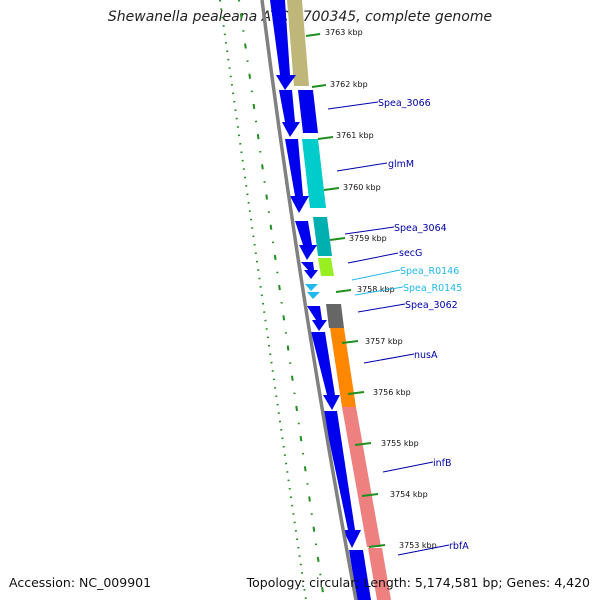  Describe the element at coordinates (429, 271) in the screenshot. I see `gene-label-spea-r0146: Spea_R0146` at that location.